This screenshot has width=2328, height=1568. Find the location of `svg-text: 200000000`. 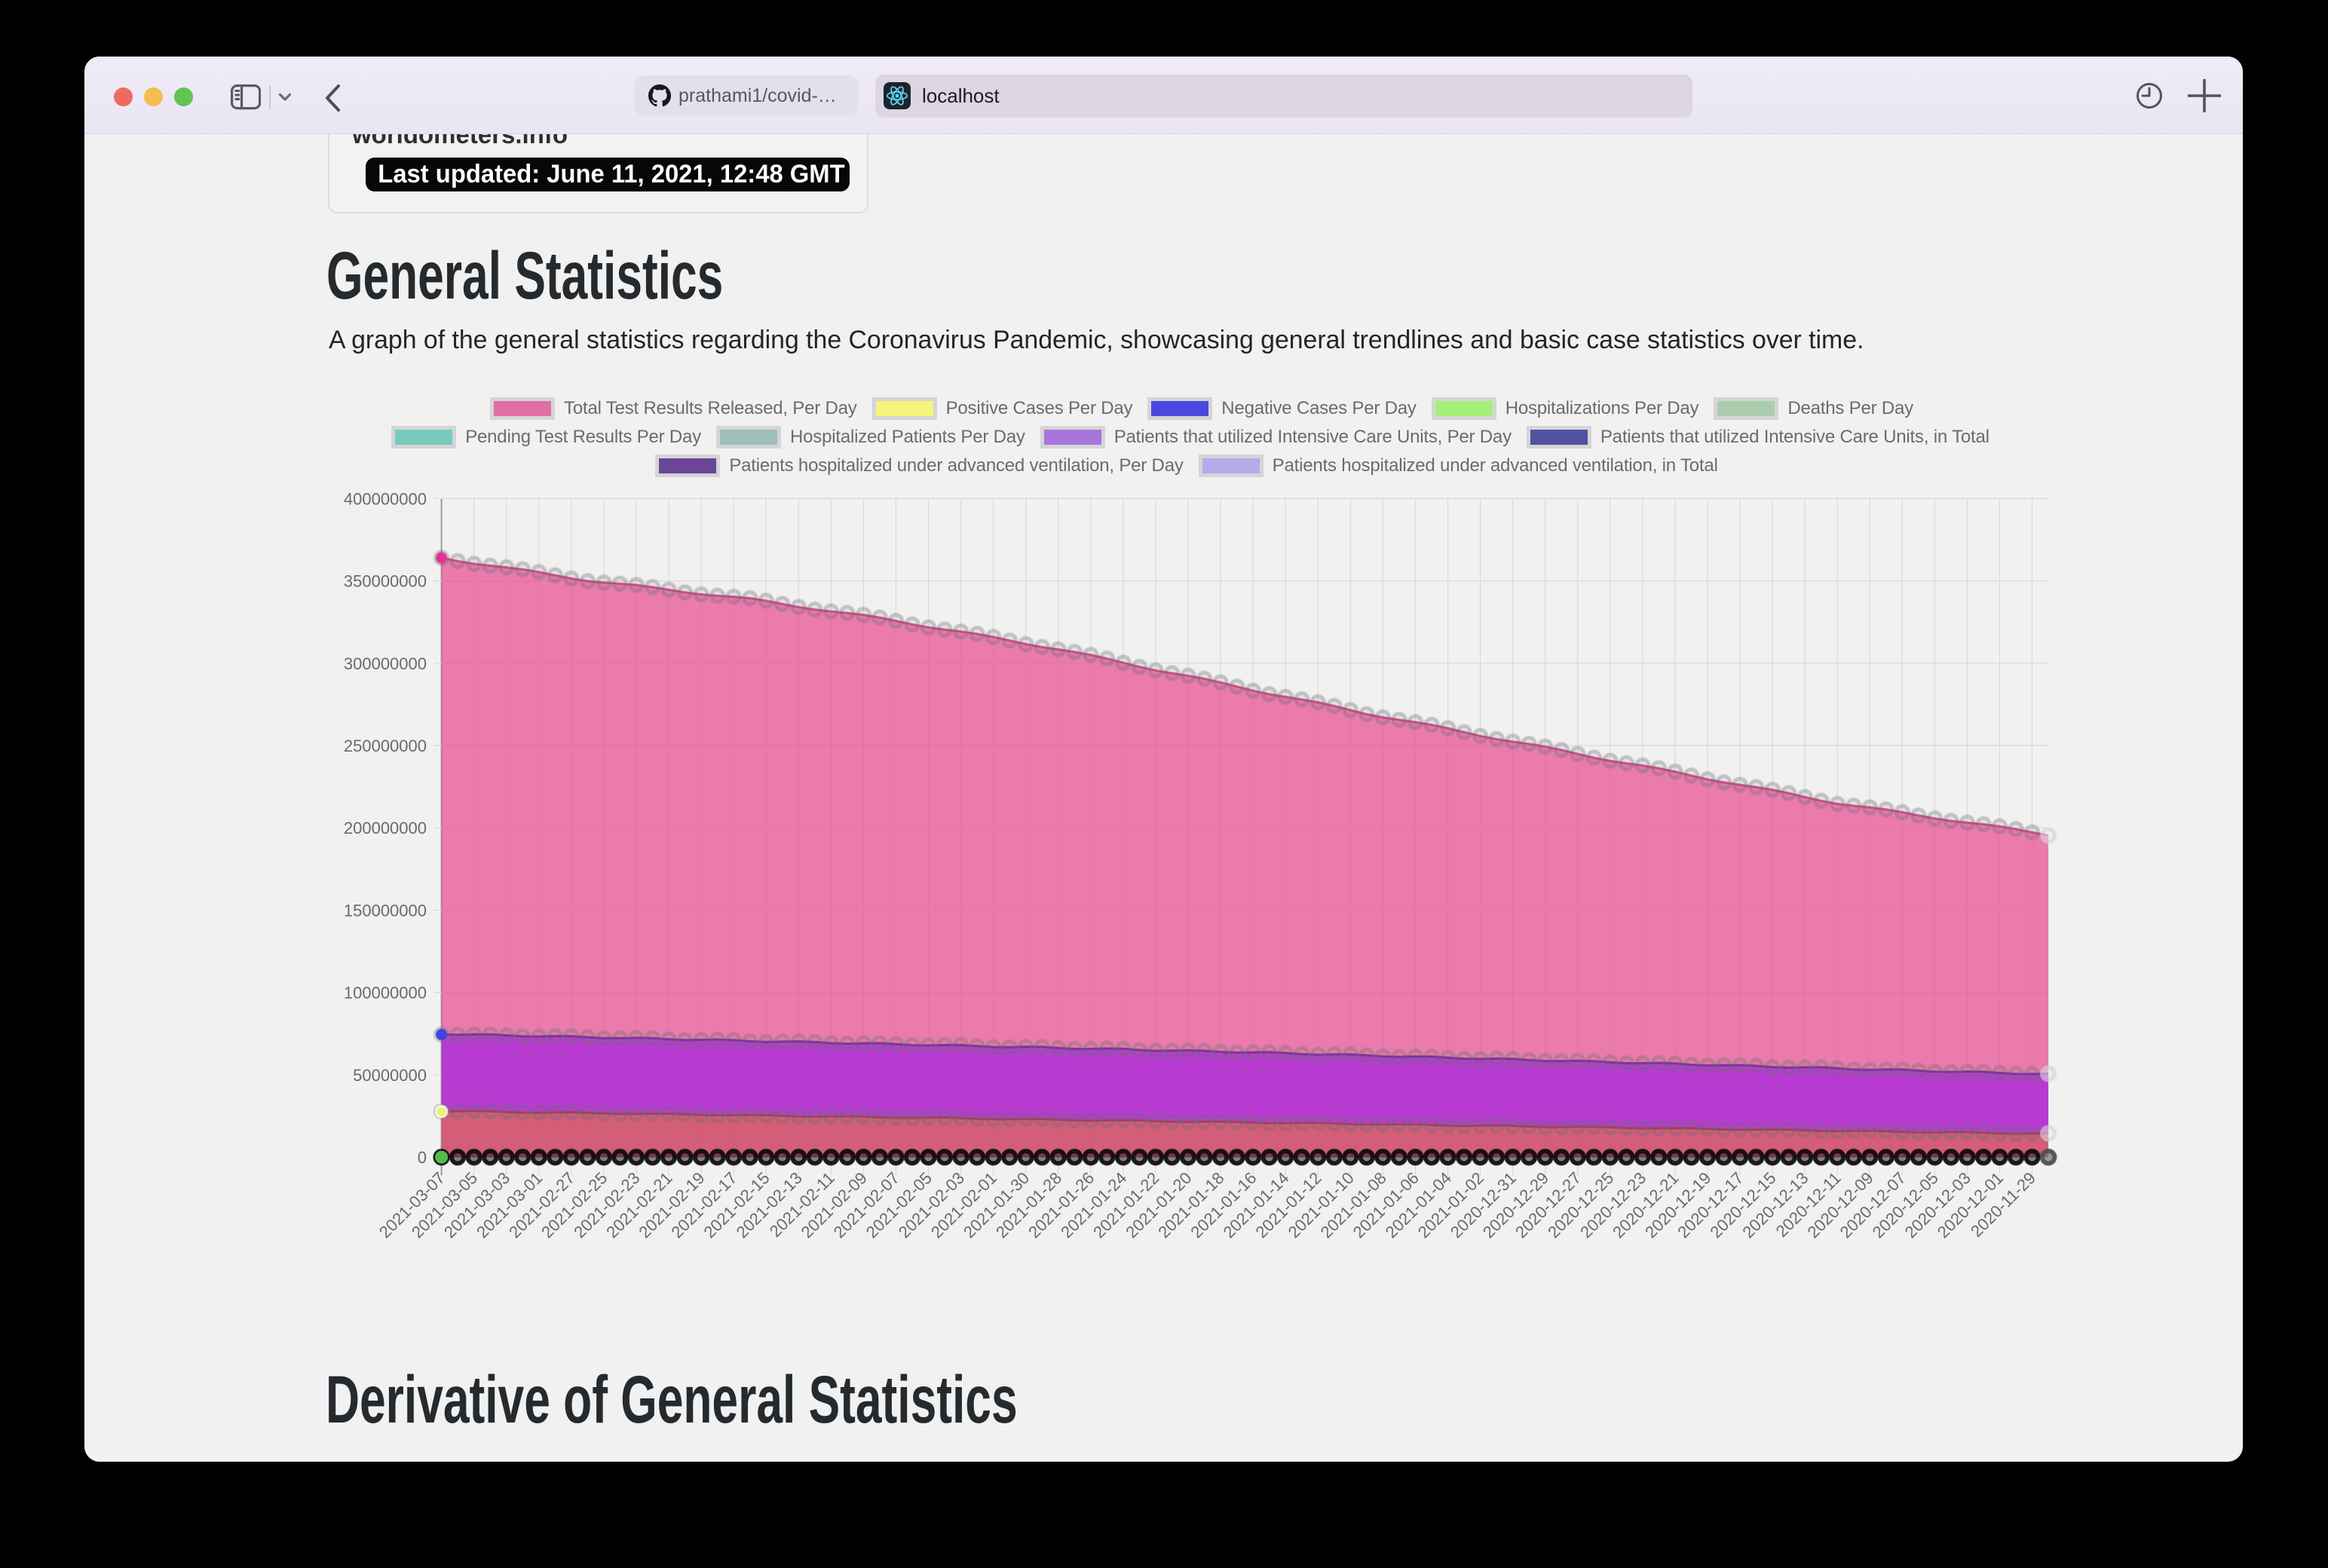

svg-text: 200000000 is located at coordinates (385, 828).